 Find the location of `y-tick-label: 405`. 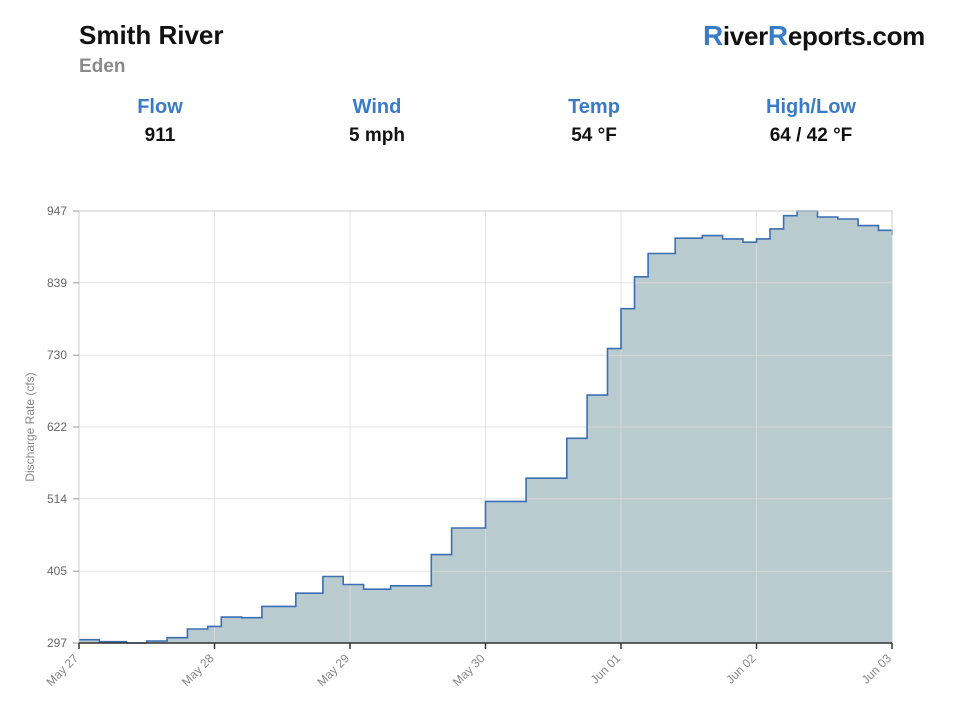

y-tick-label: 405 is located at coordinates (57, 571).